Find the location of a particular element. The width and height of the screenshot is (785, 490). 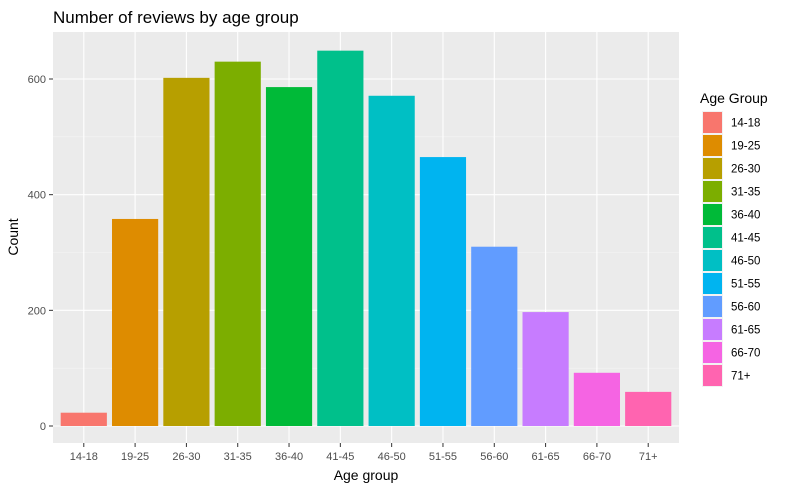

x-axis-title: Age group is located at coordinates (366, 475).